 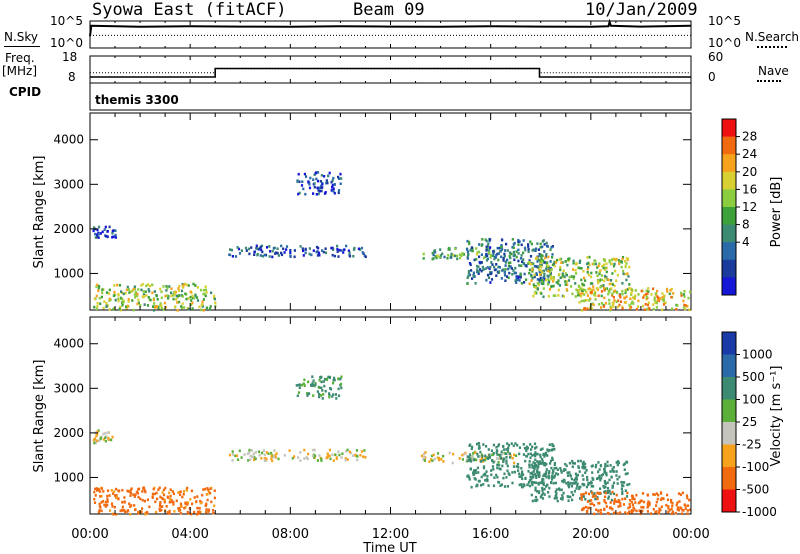 I want to click on nave-line, so click(x=390, y=71).